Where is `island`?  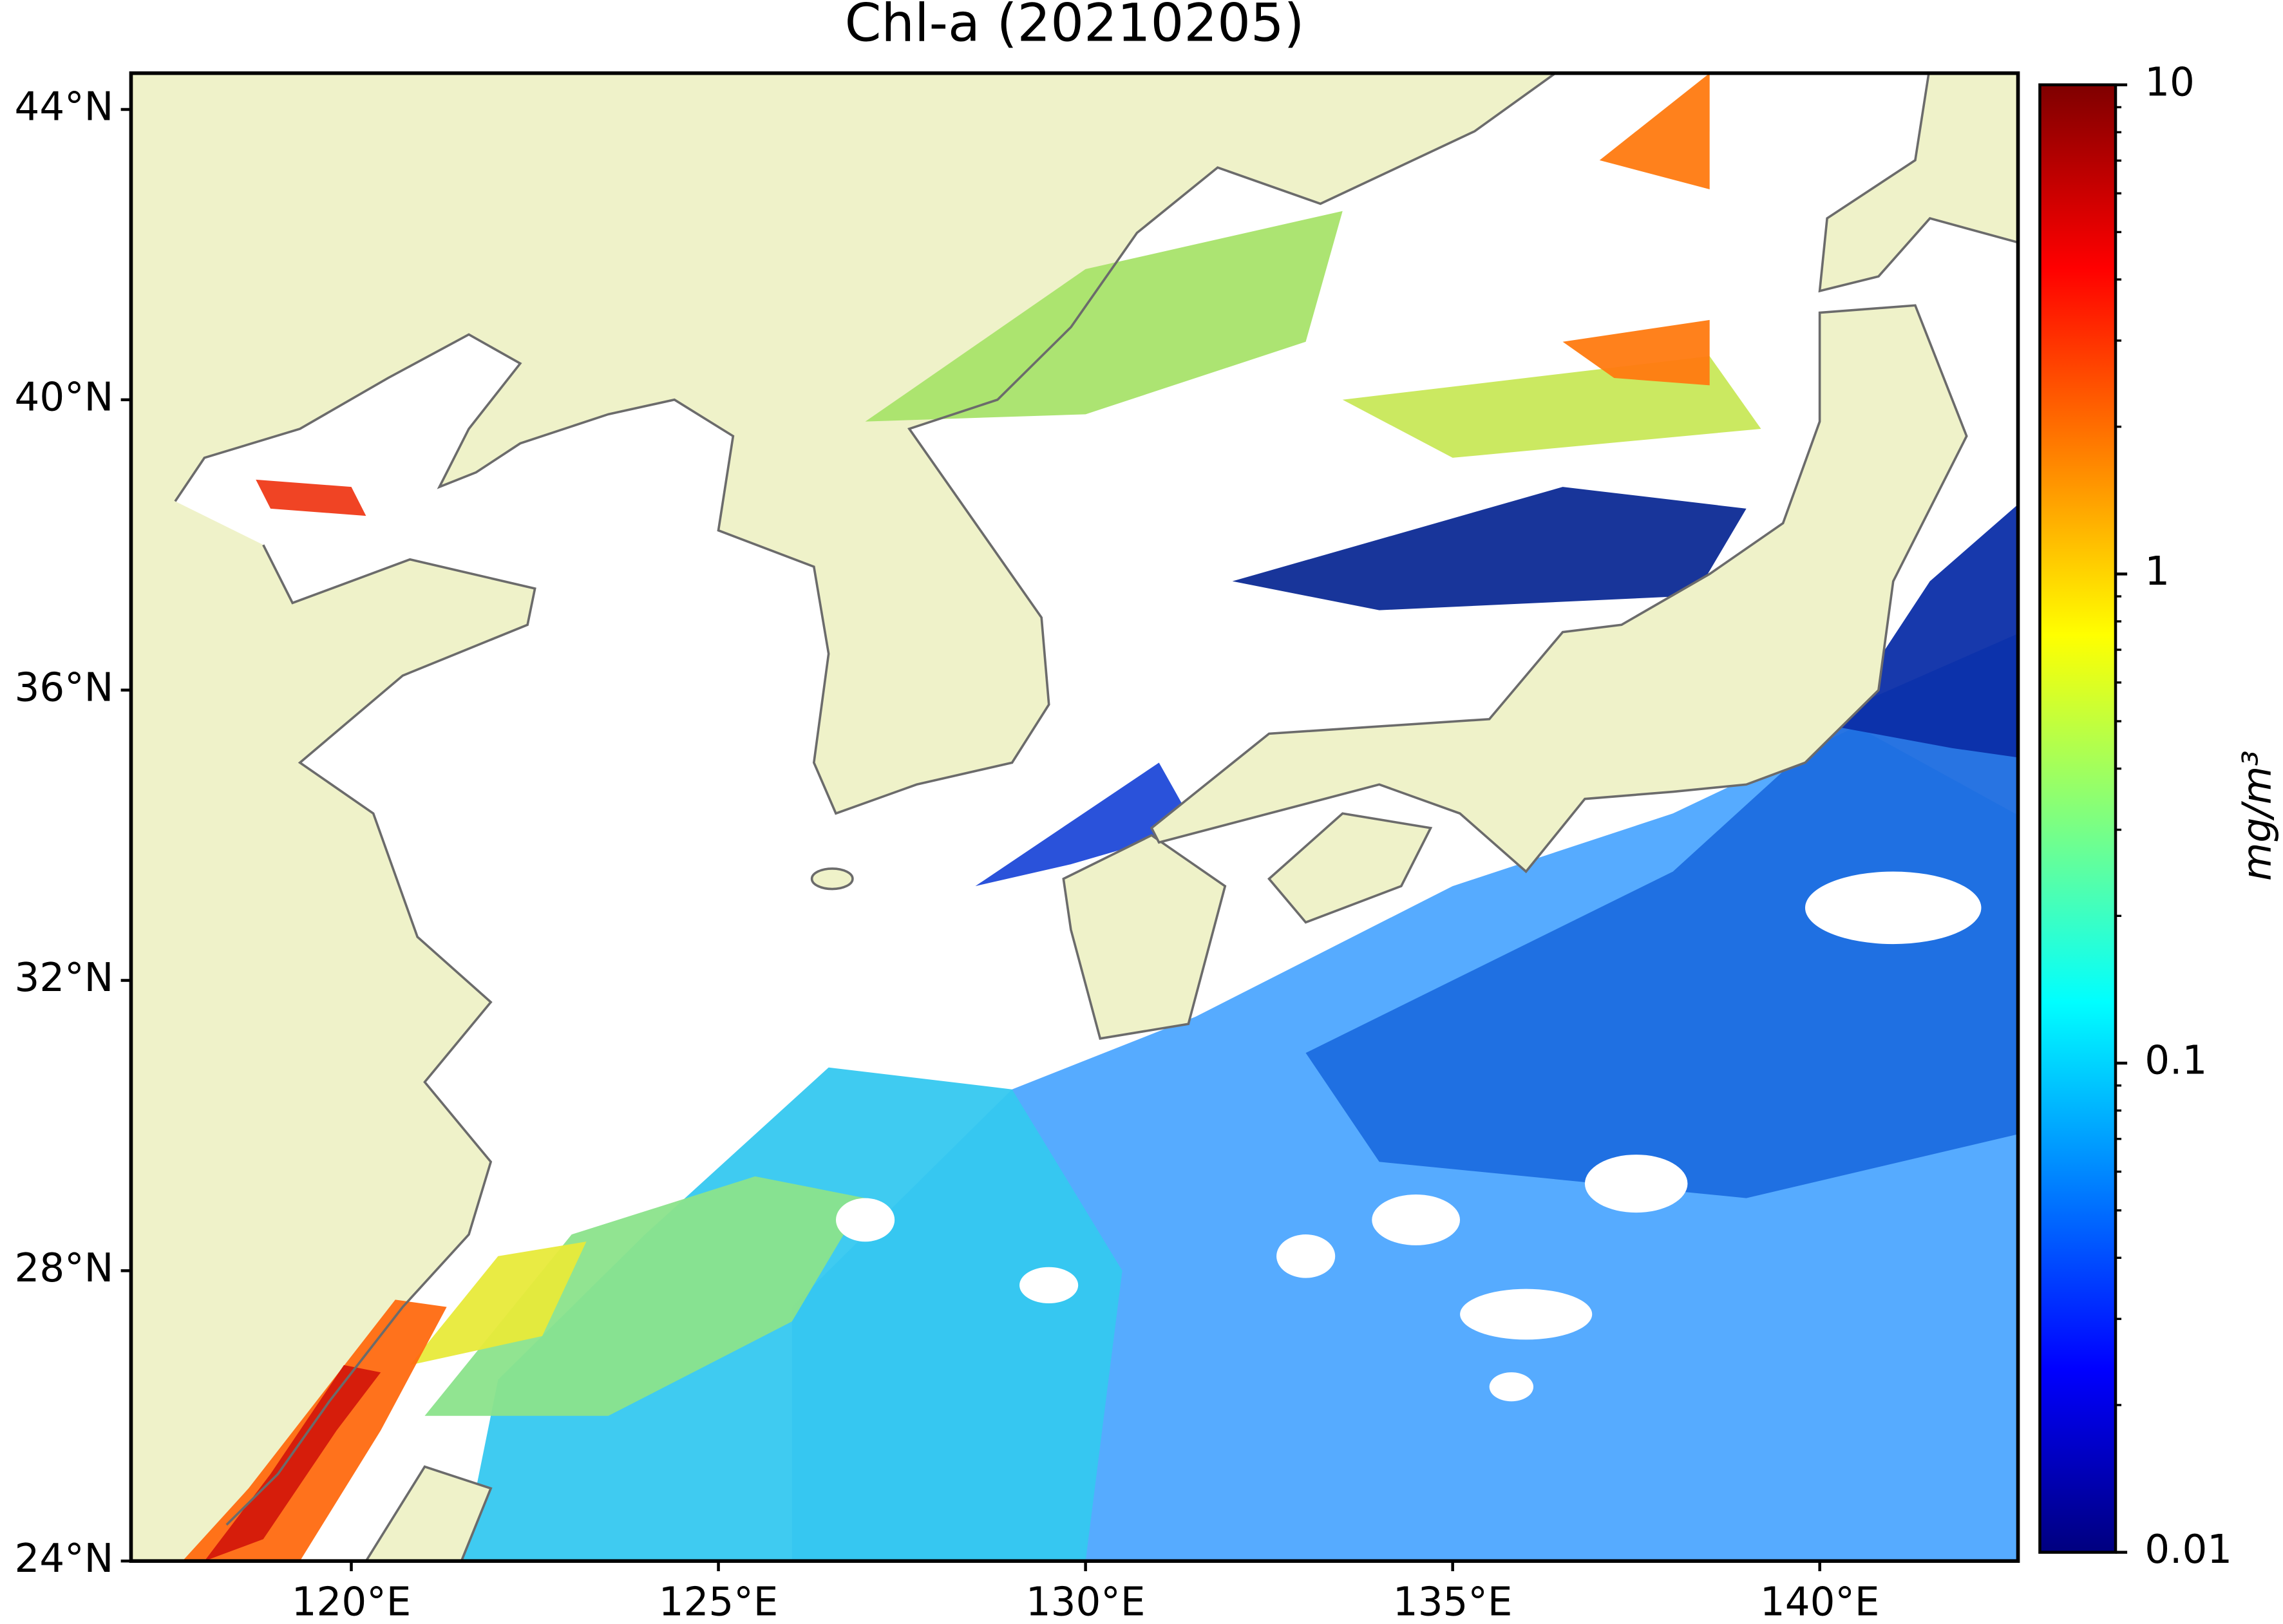 island is located at coordinates (832, 879).